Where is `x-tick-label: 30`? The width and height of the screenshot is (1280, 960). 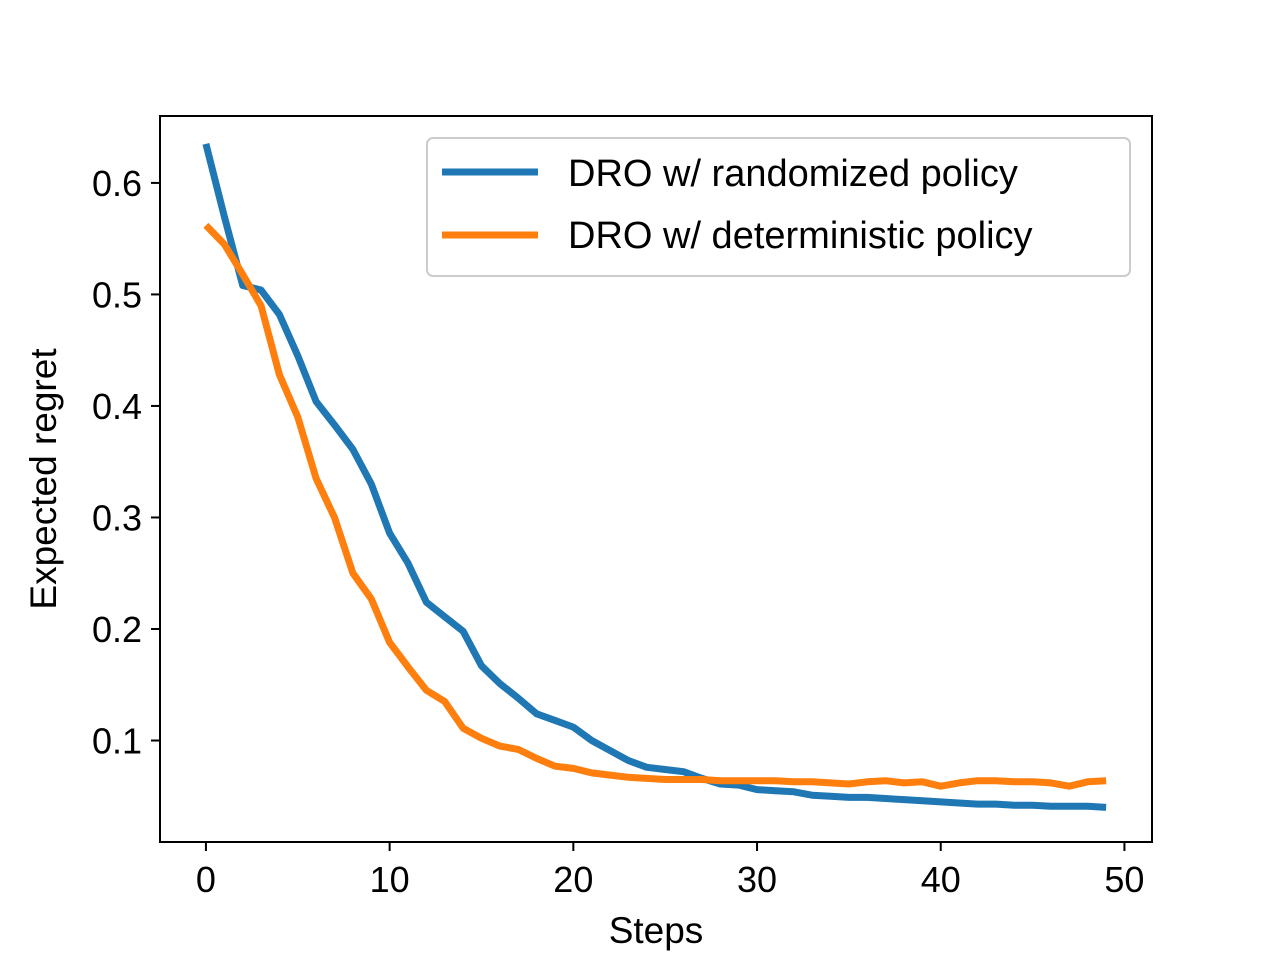
x-tick-label: 30 is located at coordinates (757, 879).